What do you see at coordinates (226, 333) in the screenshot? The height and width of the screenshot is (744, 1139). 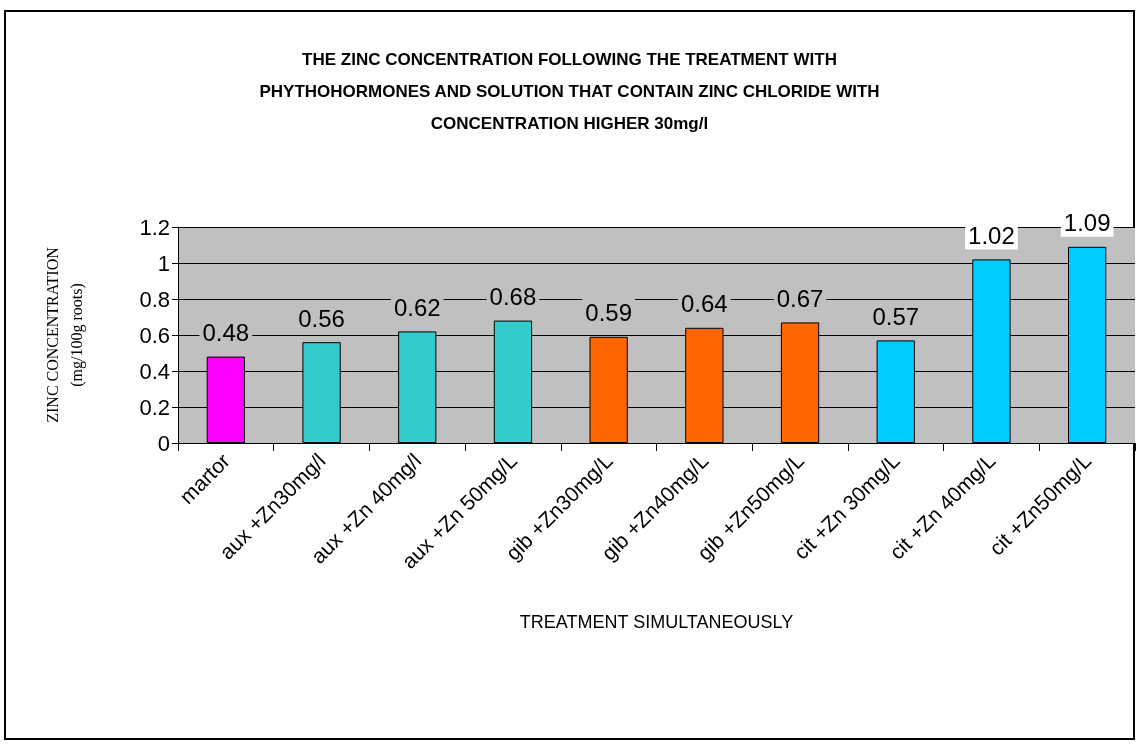 I see `data-label: 0.48` at bounding box center [226, 333].